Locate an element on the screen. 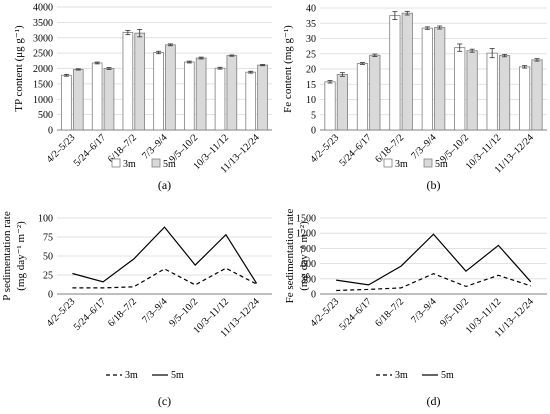 The height and width of the screenshot is (414, 550). y-tick-label: 40 is located at coordinates (311, 9).